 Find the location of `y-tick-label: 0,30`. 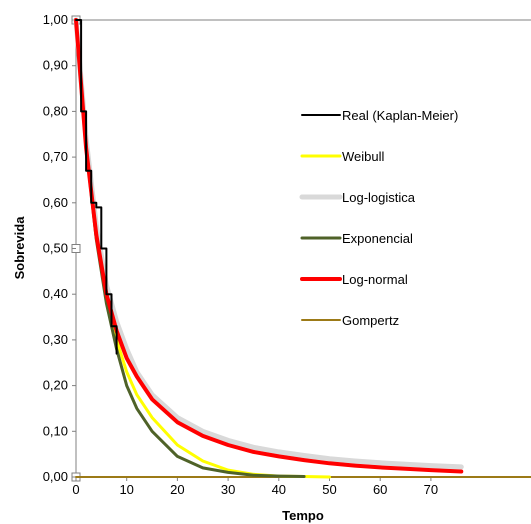

y-tick-label: 0,30 is located at coordinates (55, 339).